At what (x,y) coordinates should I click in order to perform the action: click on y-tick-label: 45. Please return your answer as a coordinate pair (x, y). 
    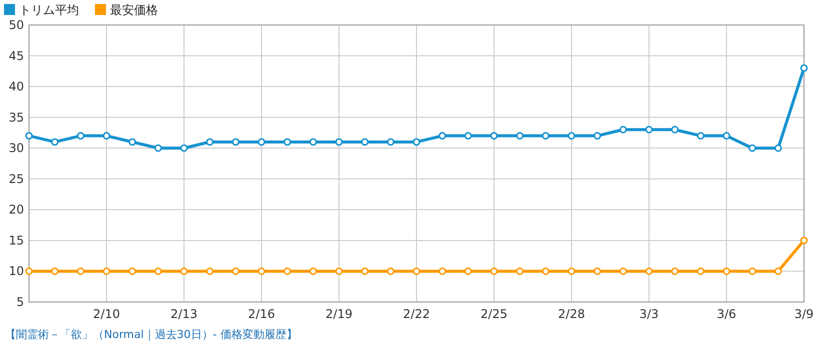
    Looking at the image, I should click on (16, 55).